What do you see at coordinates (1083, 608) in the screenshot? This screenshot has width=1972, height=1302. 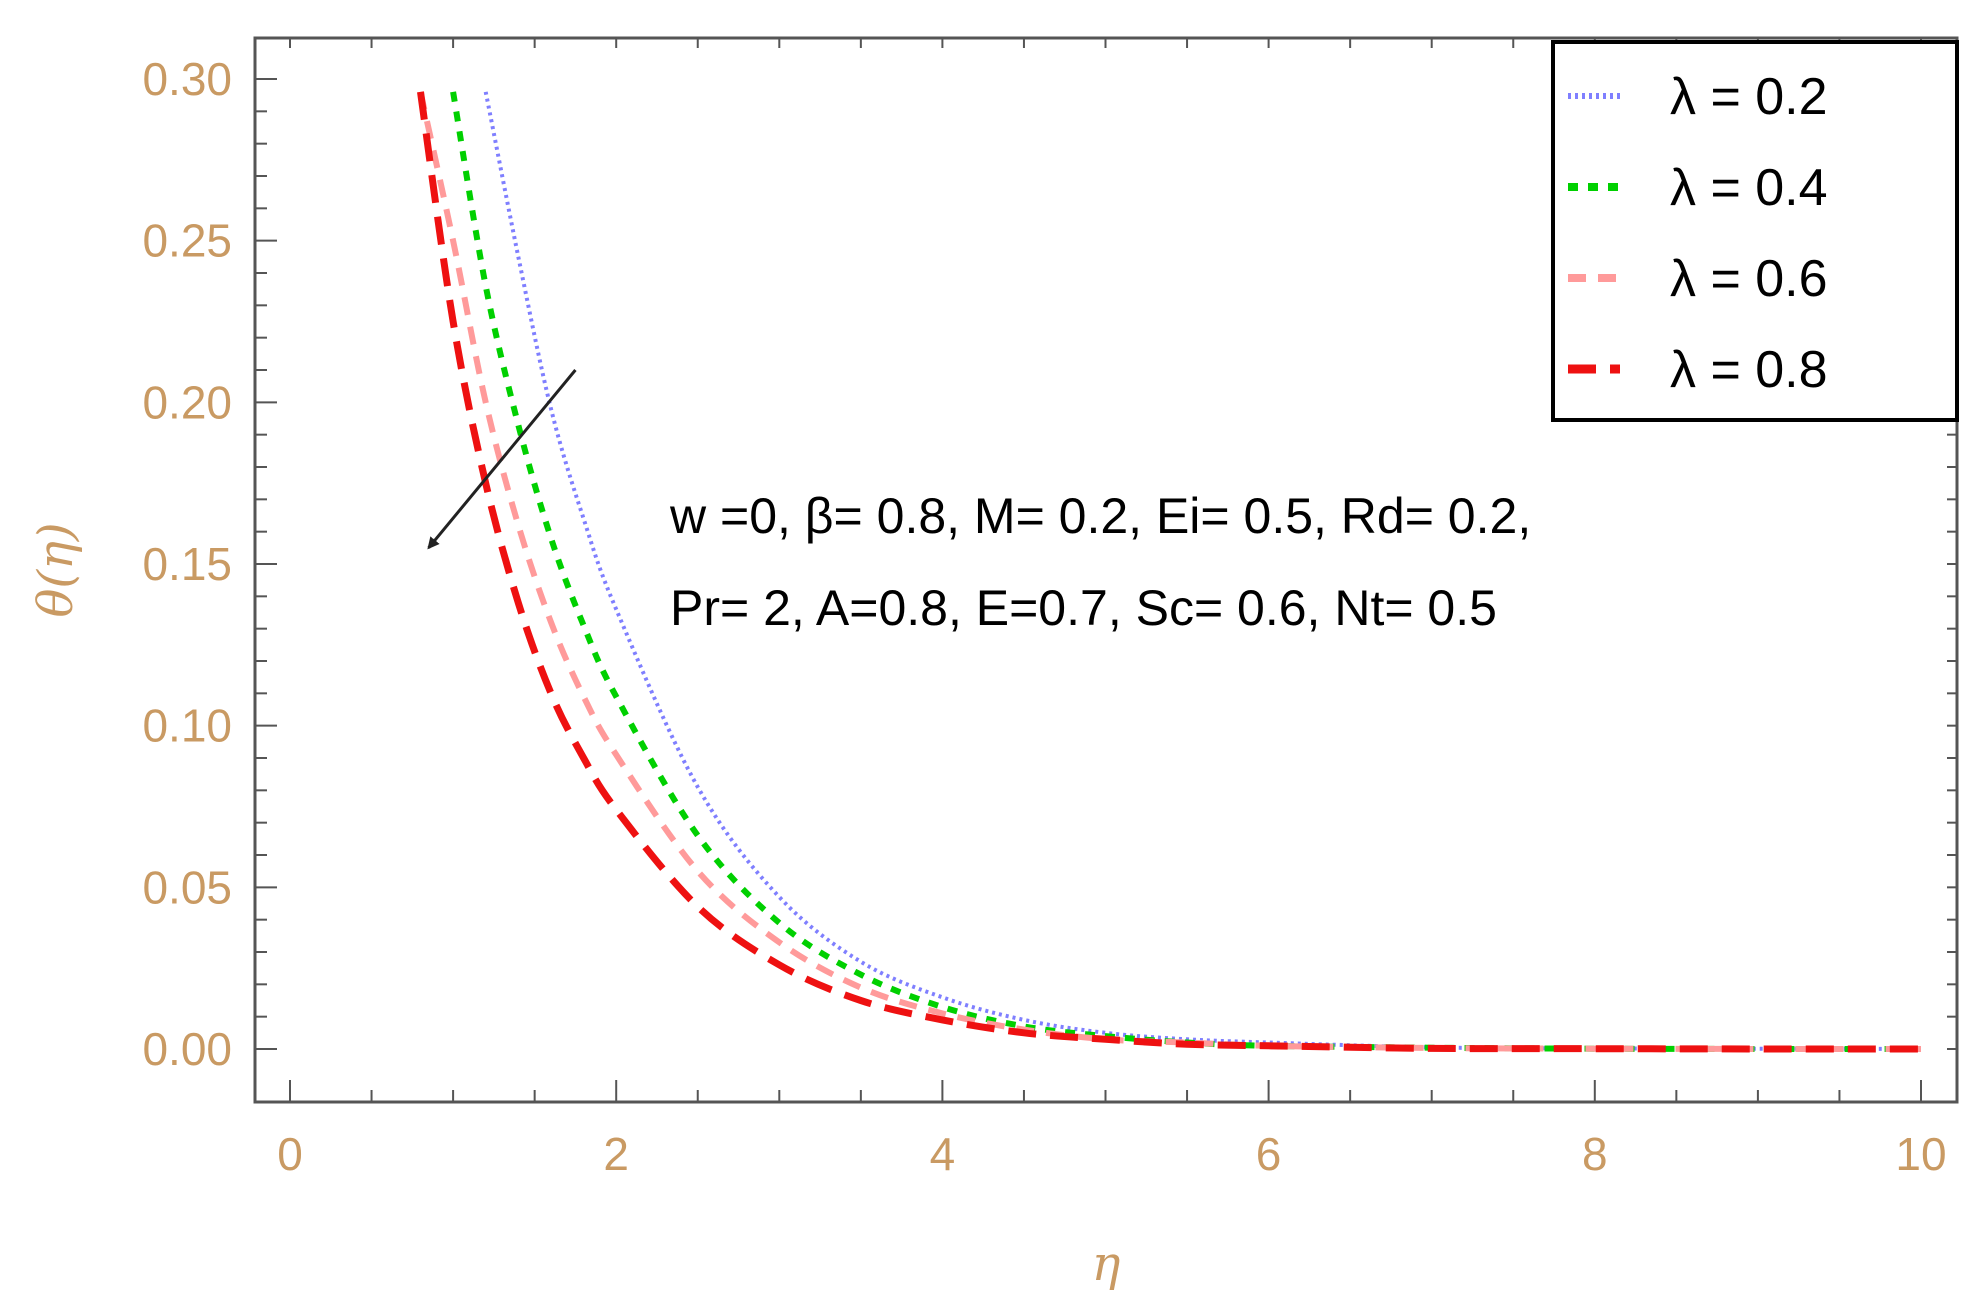 I see `annotation-line-2: Pr= 2, A=0.8, E=0.7, Sc= 0.6, Nt= 0.5` at bounding box center [1083, 608].